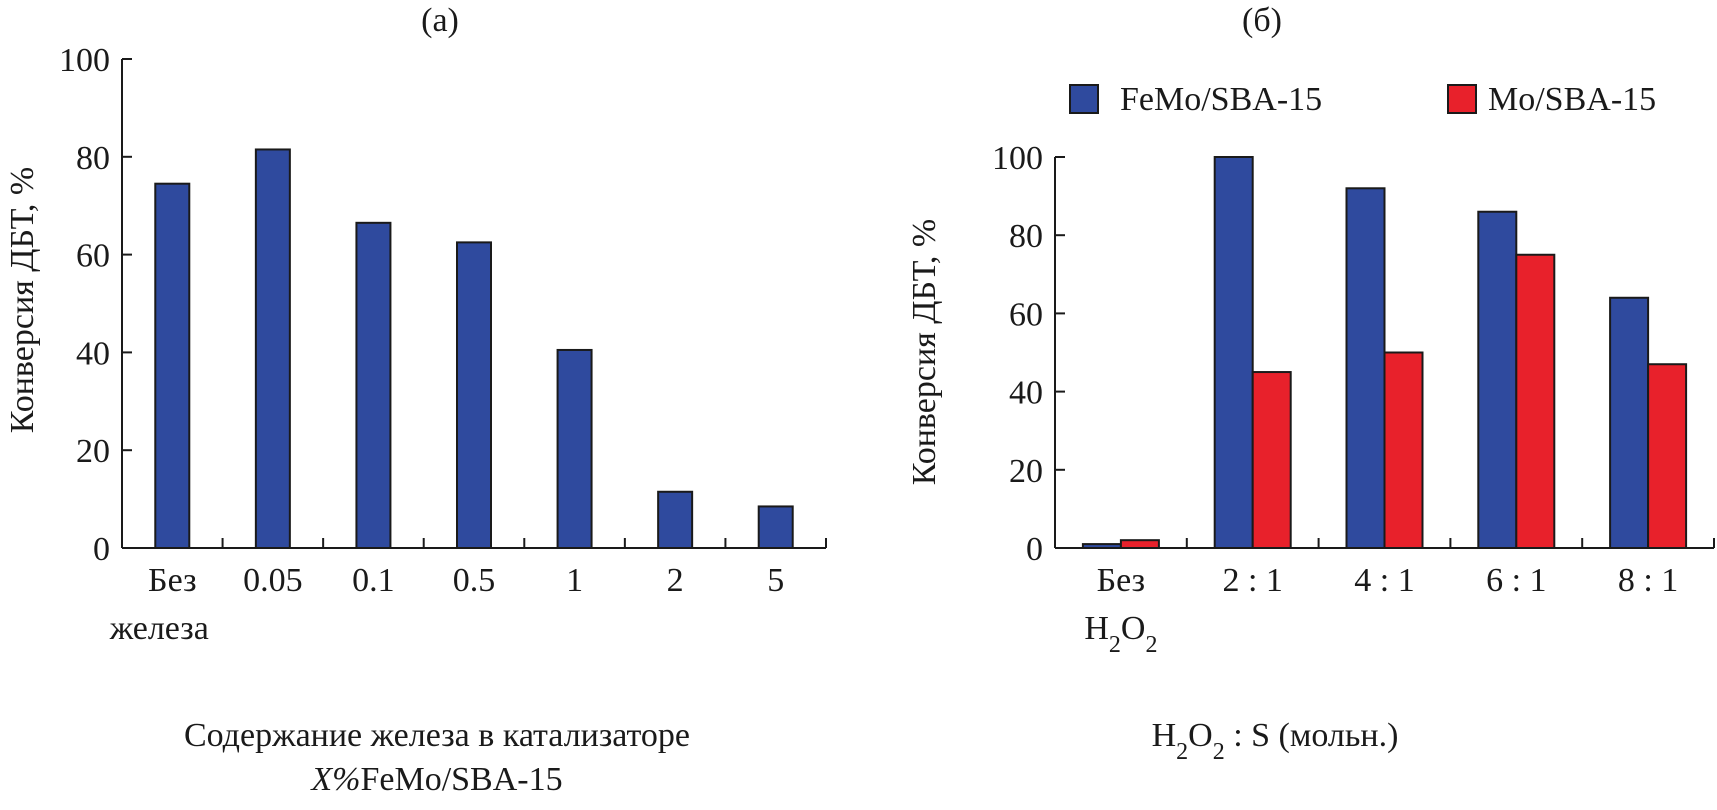 The height and width of the screenshot is (810, 1717). I want to click on x-tick-label: 0.1, so click(373, 580).